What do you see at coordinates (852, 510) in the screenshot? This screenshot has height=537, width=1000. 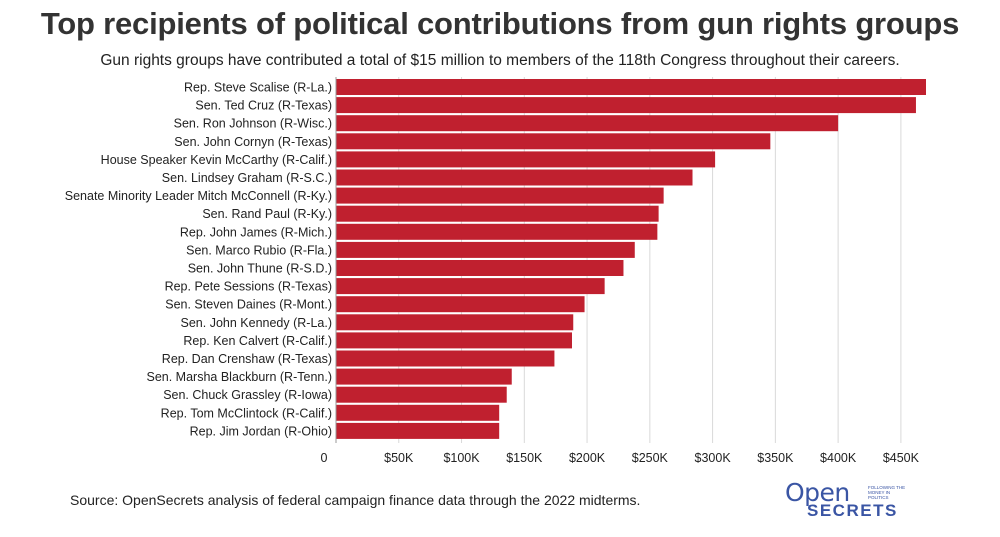 I see `logo-secrets-text: SECRETS` at bounding box center [852, 510].